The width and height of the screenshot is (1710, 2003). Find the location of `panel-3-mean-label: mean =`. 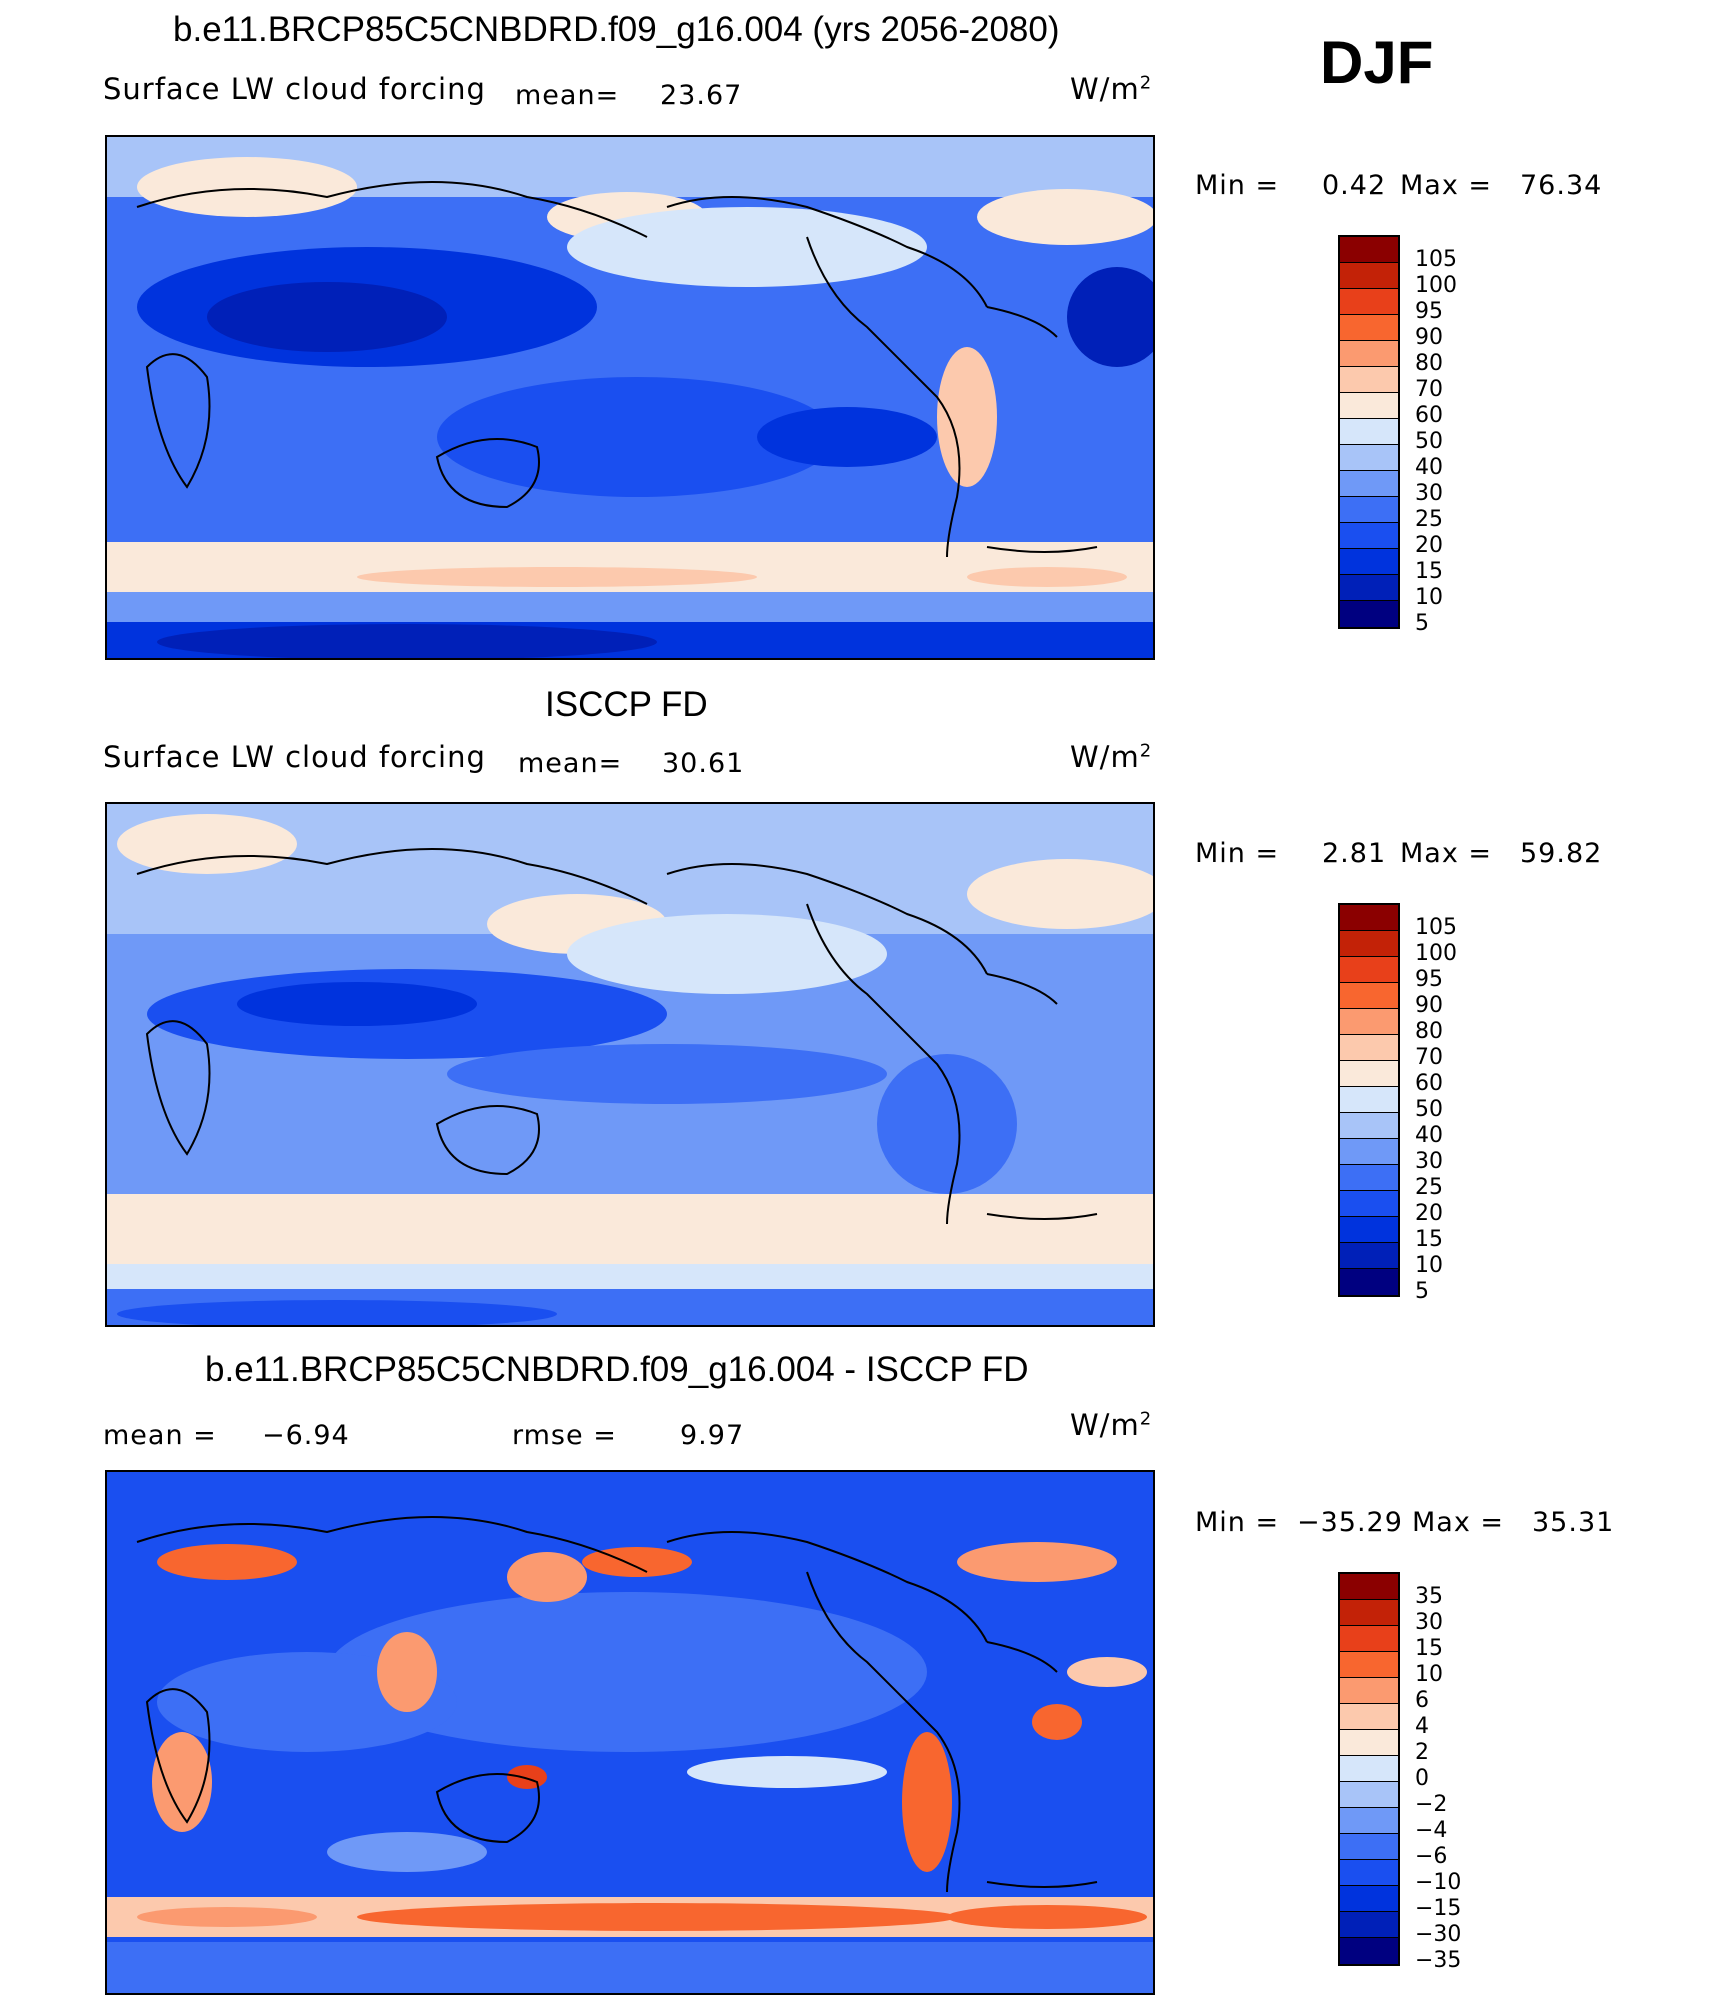

panel-3-mean-label: mean = is located at coordinates (160, 1435).